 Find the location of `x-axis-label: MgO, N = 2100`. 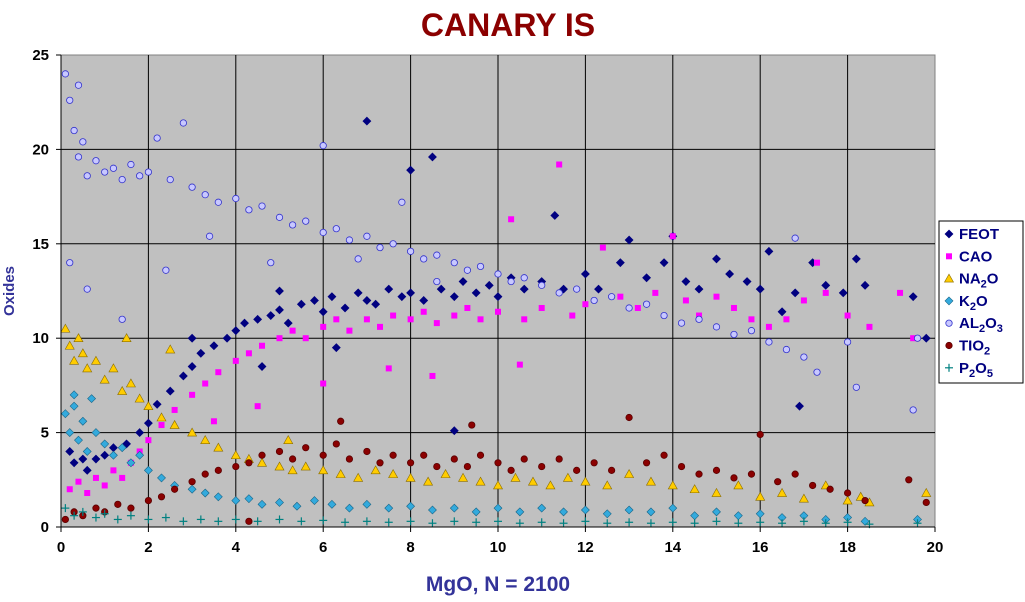

x-axis-label: MgO, N = 2100 is located at coordinates (498, 584).